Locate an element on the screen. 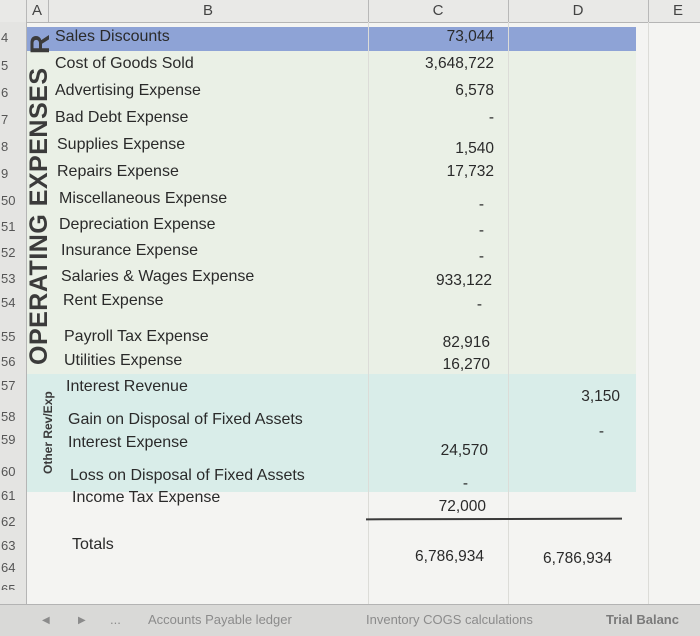 This screenshot has width=700, height=636. debit-value: 1,540 is located at coordinates (474, 148).